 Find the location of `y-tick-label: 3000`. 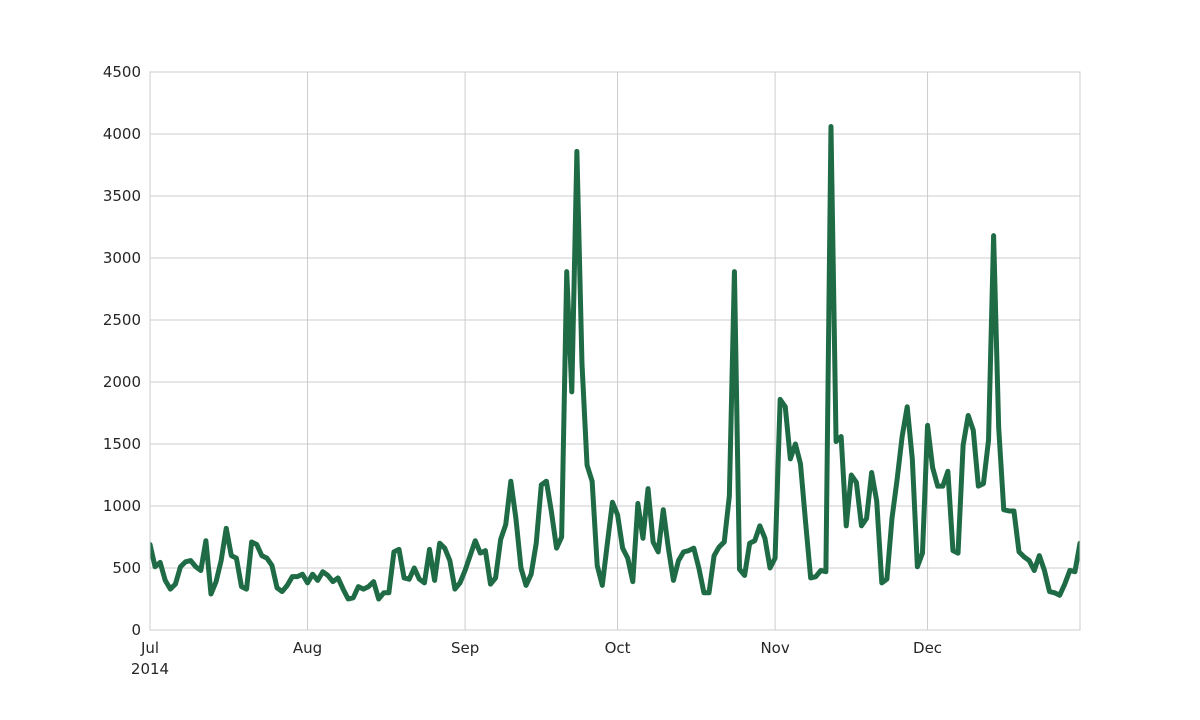

y-tick-label: 3000 is located at coordinates (122, 258).